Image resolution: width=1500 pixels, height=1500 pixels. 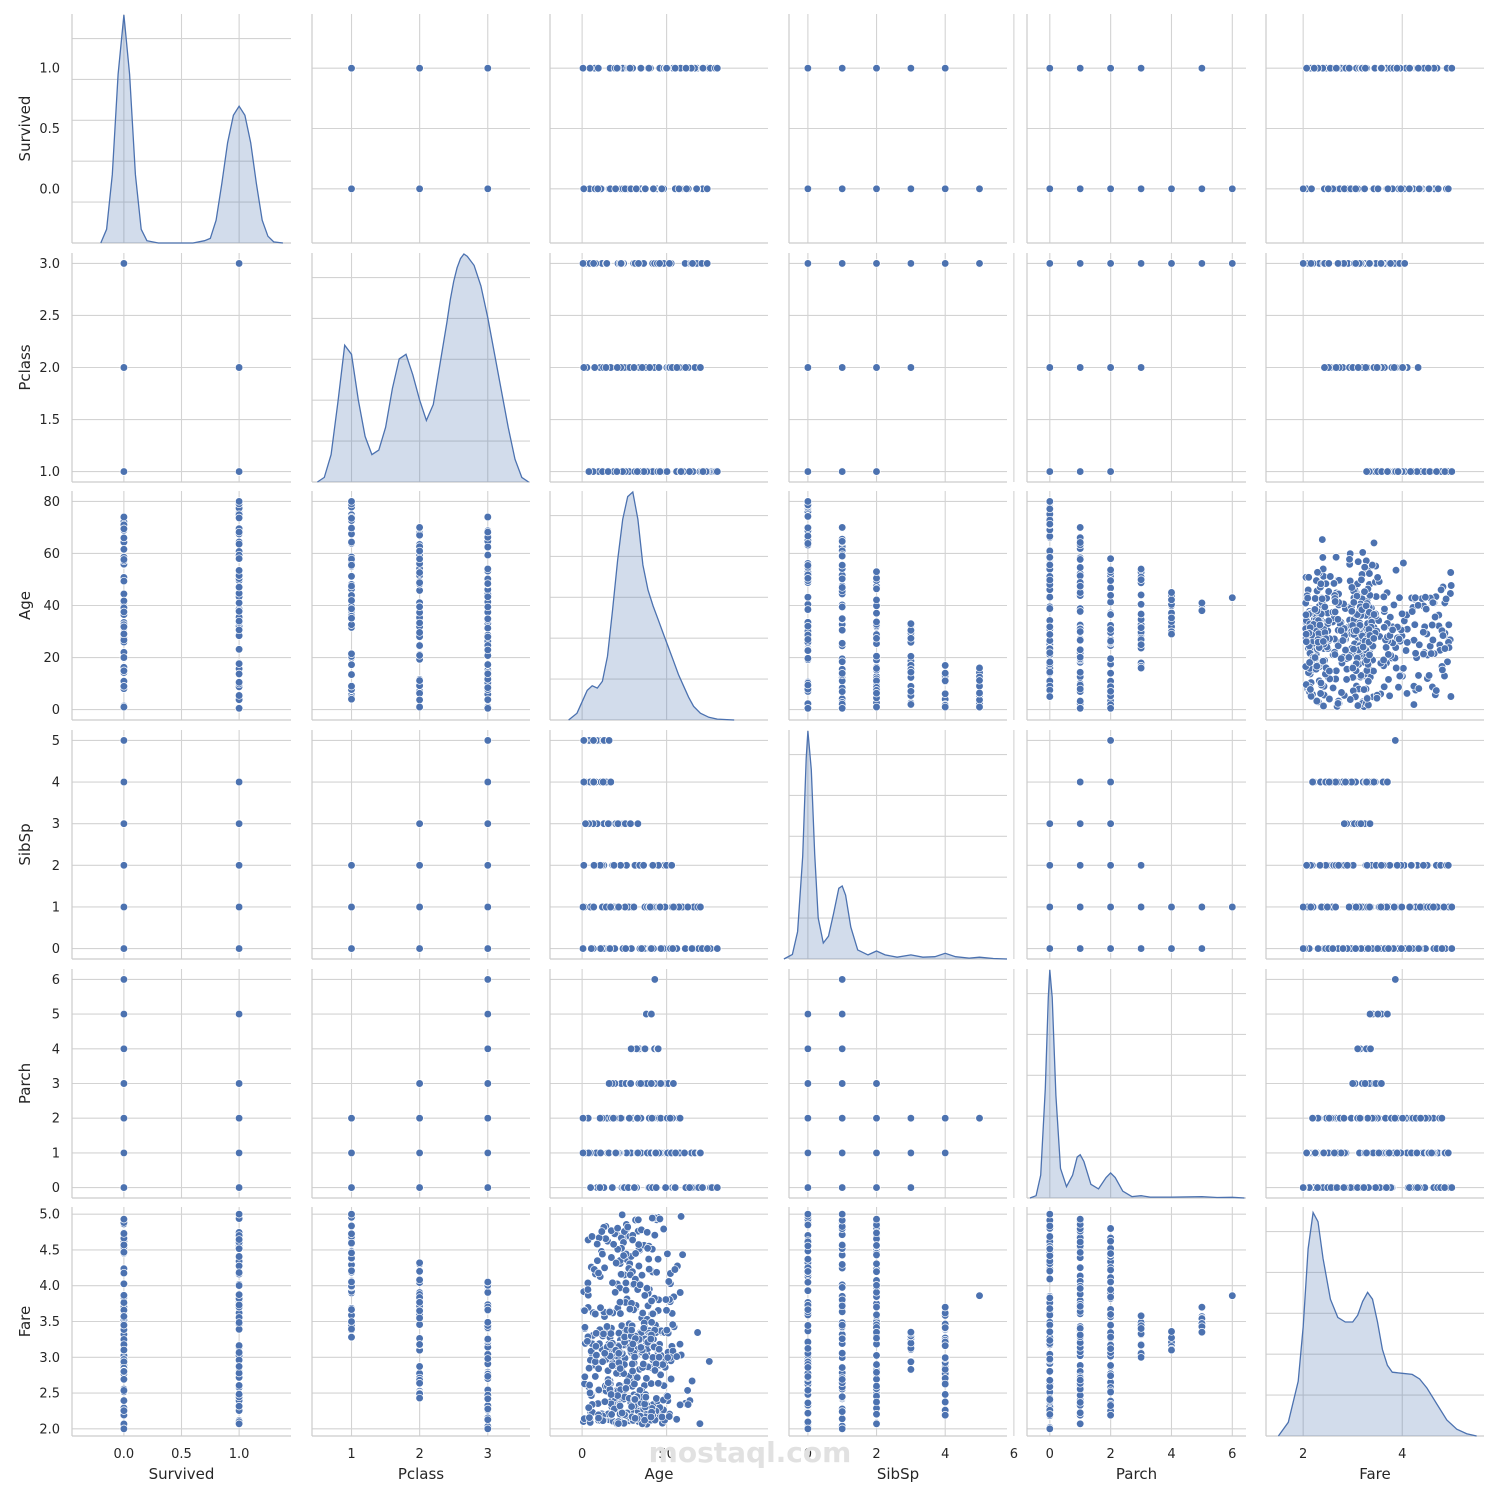 What do you see at coordinates (56, 949) in the screenshot?
I see `y-tick-label: 0` at bounding box center [56, 949].